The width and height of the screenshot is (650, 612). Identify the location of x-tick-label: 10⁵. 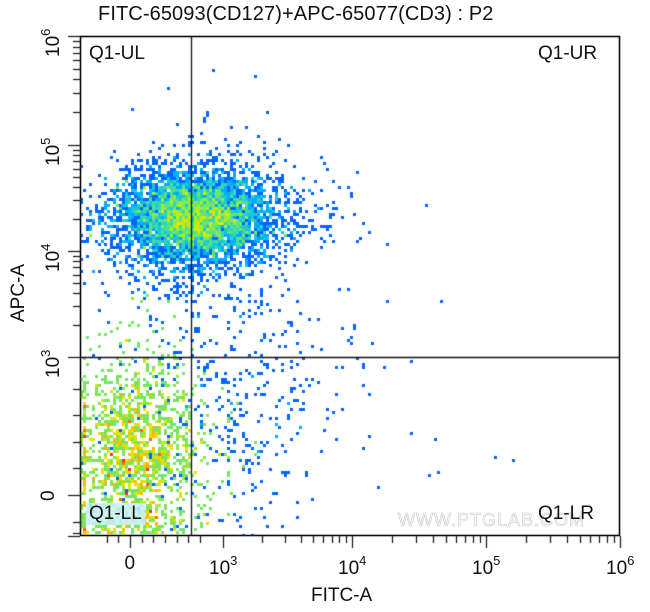
(486, 566).